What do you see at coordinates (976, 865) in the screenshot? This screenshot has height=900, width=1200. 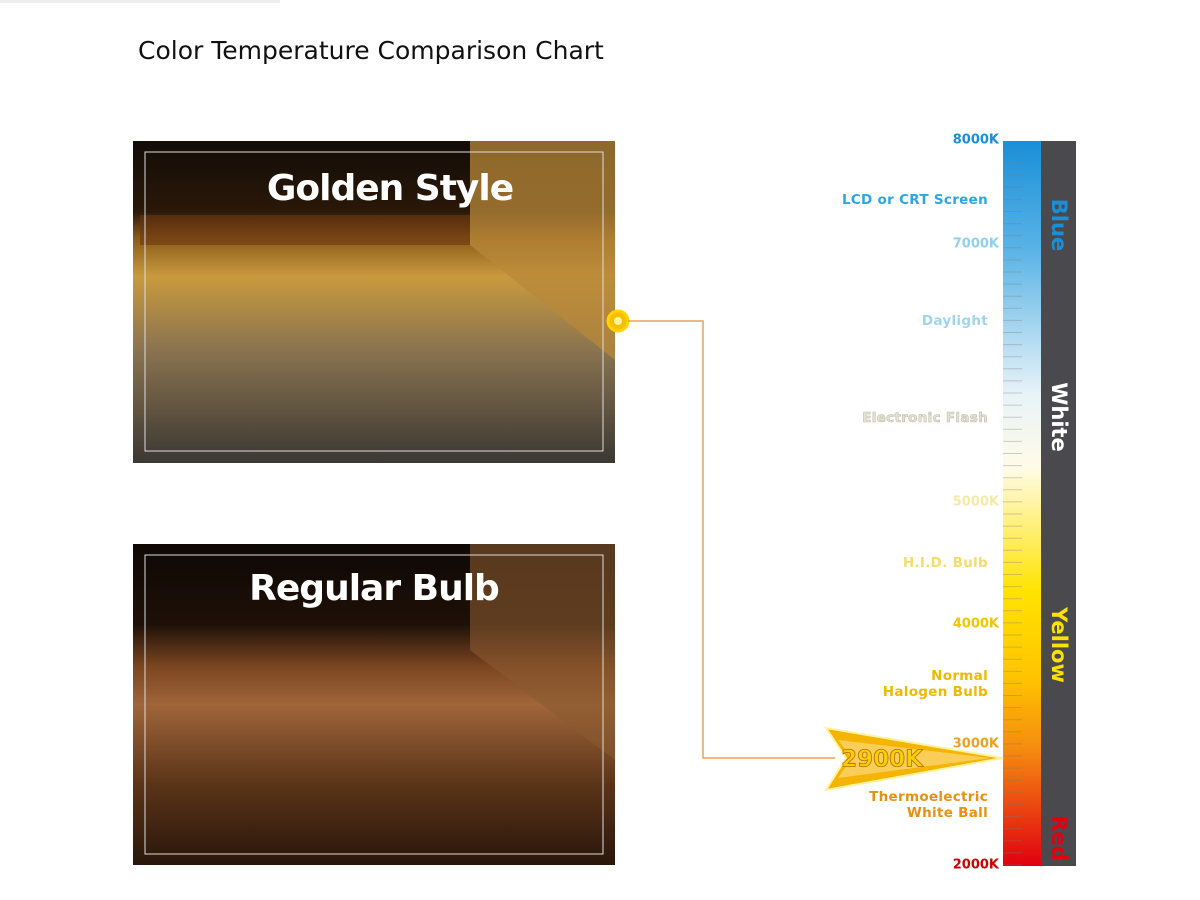 I see `tick-label: 2000K` at bounding box center [976, 865].